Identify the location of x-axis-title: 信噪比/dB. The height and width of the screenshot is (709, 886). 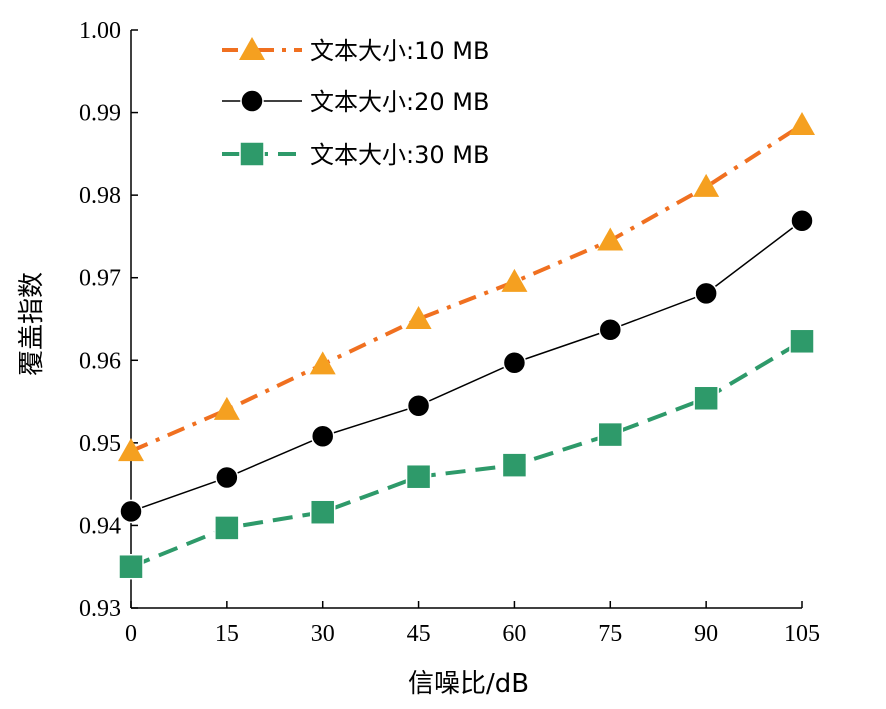
(468, 684).